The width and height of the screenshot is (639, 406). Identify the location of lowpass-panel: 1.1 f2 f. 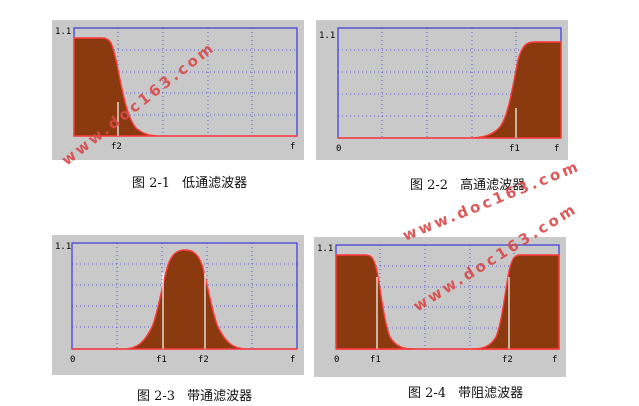
(178, 90).